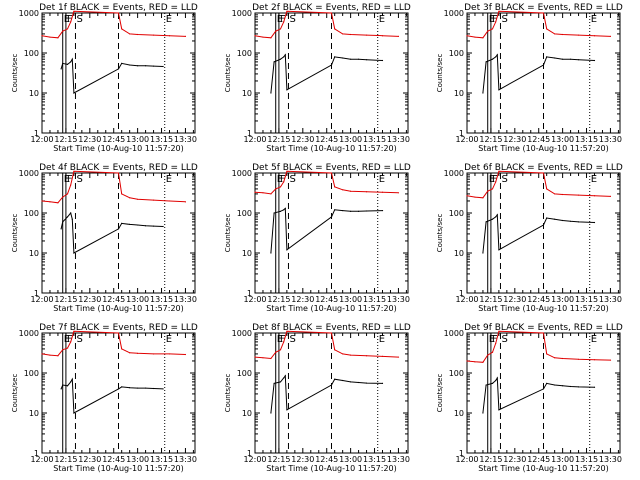 The width and height of the screenshot is (640, 480). I want to click on x-tick-label: 13:00, so click(562, 459).